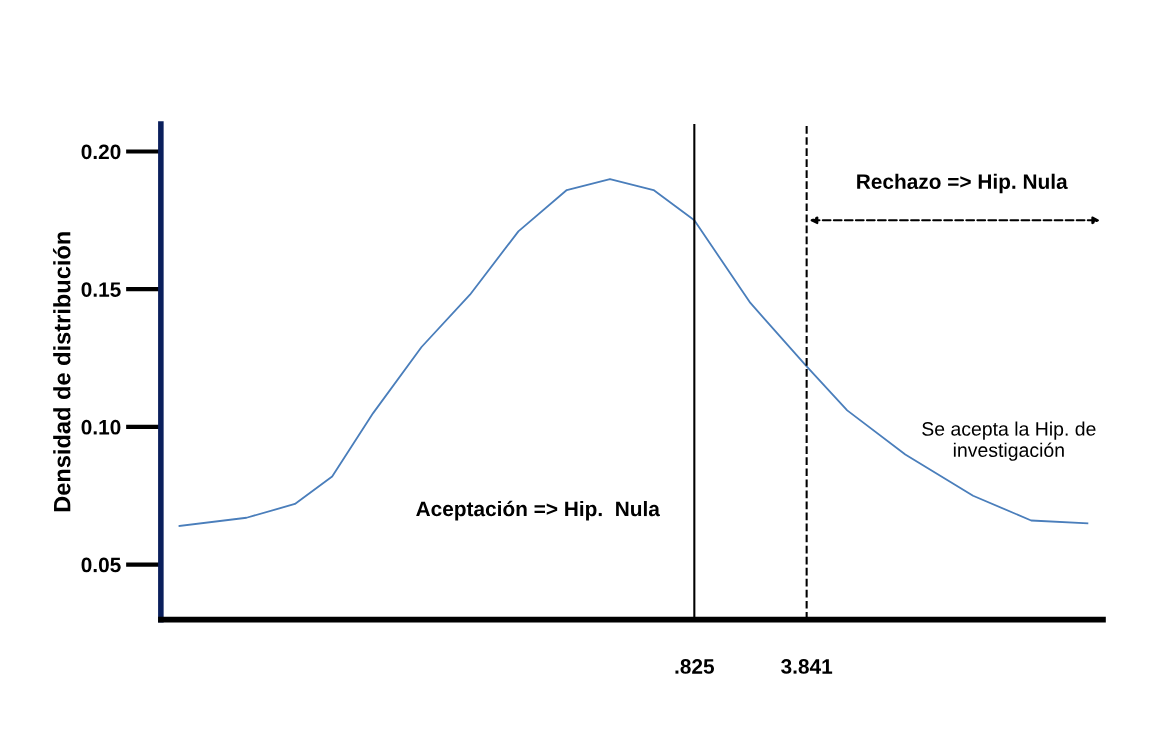 The image size is (1149, 729). What do you see at coordinates (101, 152) in the screenshot?
I see `y-tick-label: 0.20` at bounding box center [101, 152].